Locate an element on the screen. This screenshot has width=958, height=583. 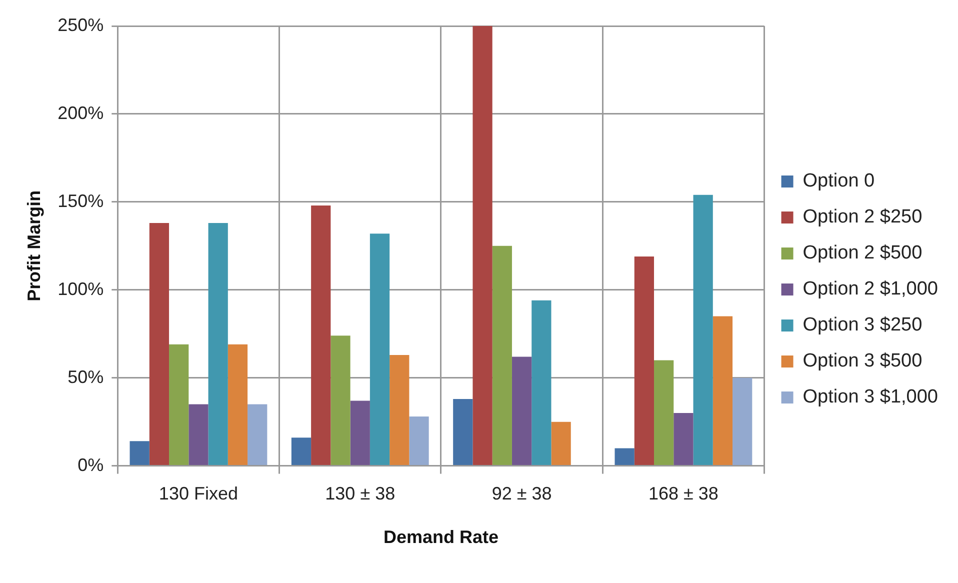
legend-label: Option 3 $1,000 is located at coordinates (870, 397).